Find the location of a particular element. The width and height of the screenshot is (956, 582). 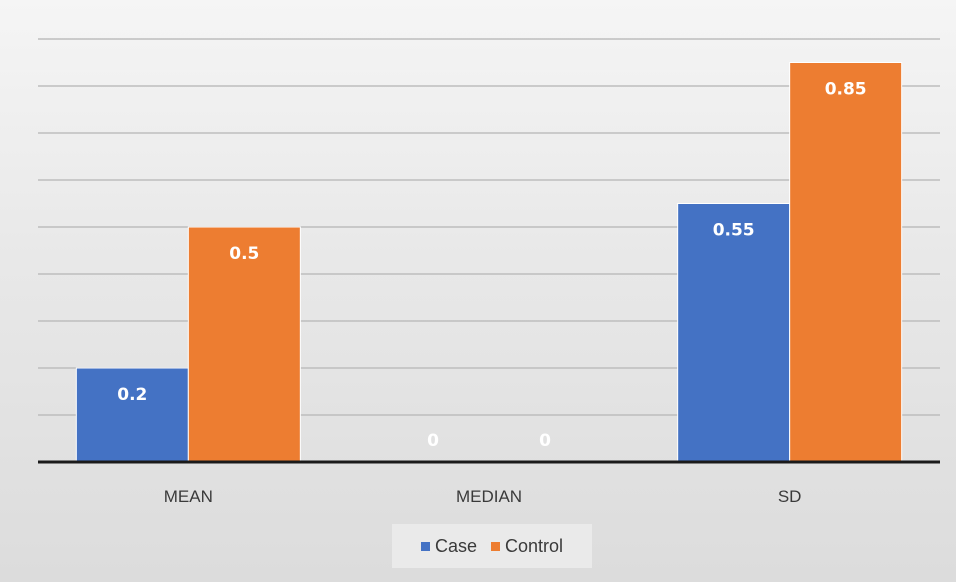

legend-item-control: Control is located at coordinates (527, 546).